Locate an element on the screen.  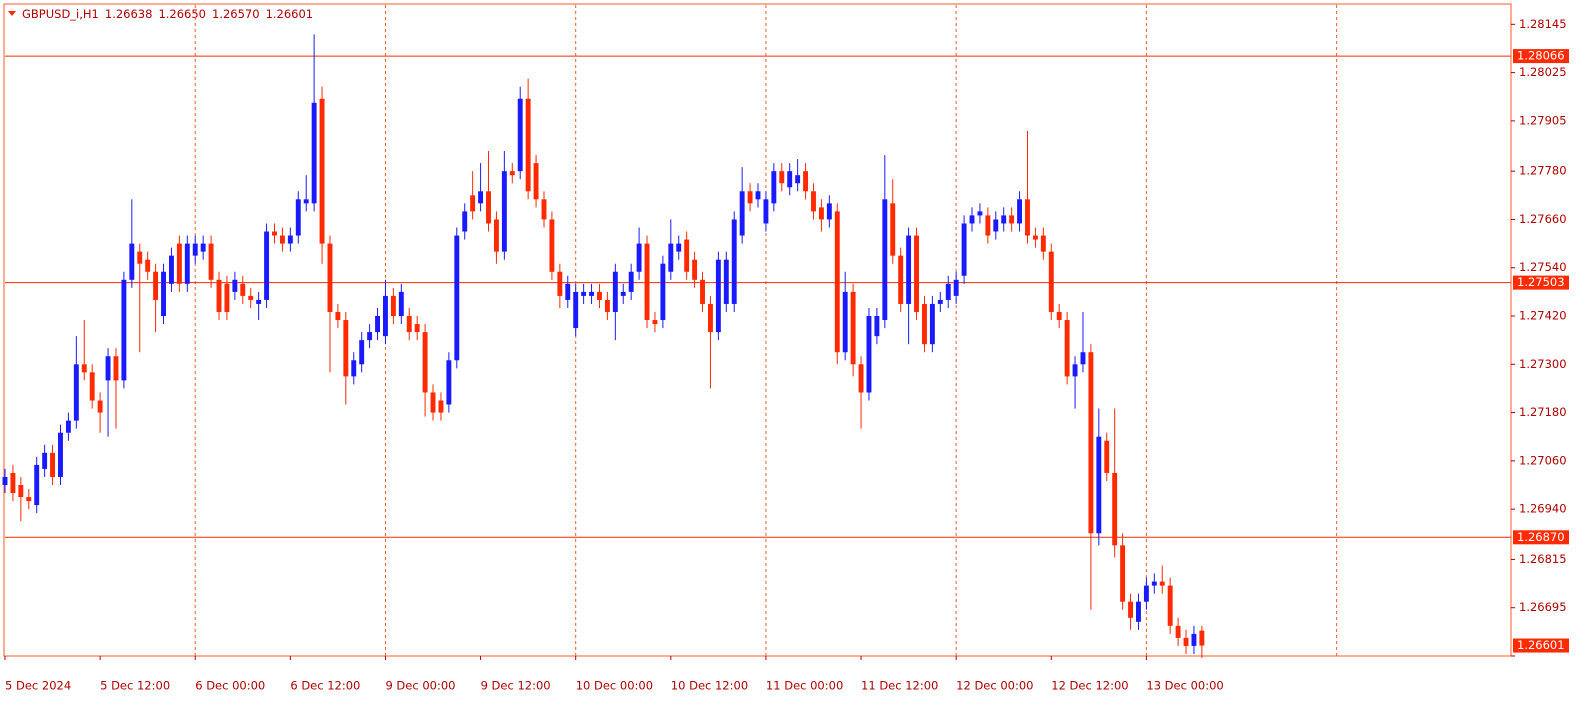
x-tick-label: 9 Dec 12:00 is located at coordinates (516, 686).